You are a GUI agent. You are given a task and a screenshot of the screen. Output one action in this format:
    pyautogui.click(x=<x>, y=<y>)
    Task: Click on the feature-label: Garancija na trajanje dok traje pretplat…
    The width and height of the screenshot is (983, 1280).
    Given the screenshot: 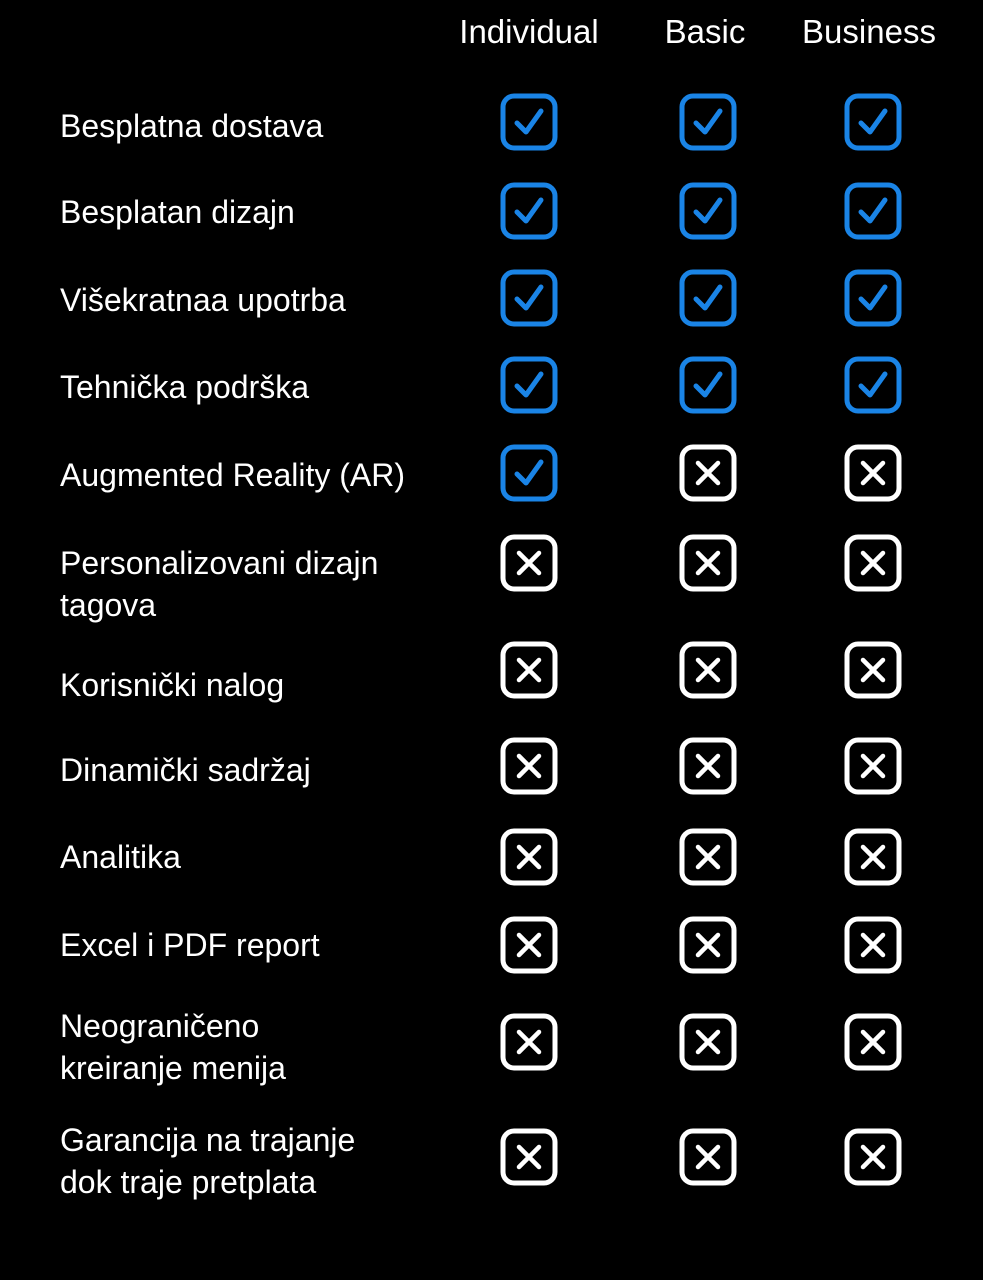 What is the action you would take?
    pyautogui.click(x=208, y=1161)
    